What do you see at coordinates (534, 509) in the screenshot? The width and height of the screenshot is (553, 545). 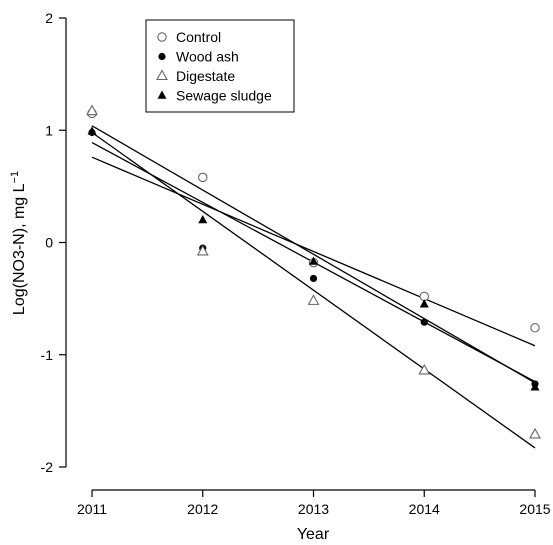 I see `x-tick-label: 2015` at bounding box center [534, 509].